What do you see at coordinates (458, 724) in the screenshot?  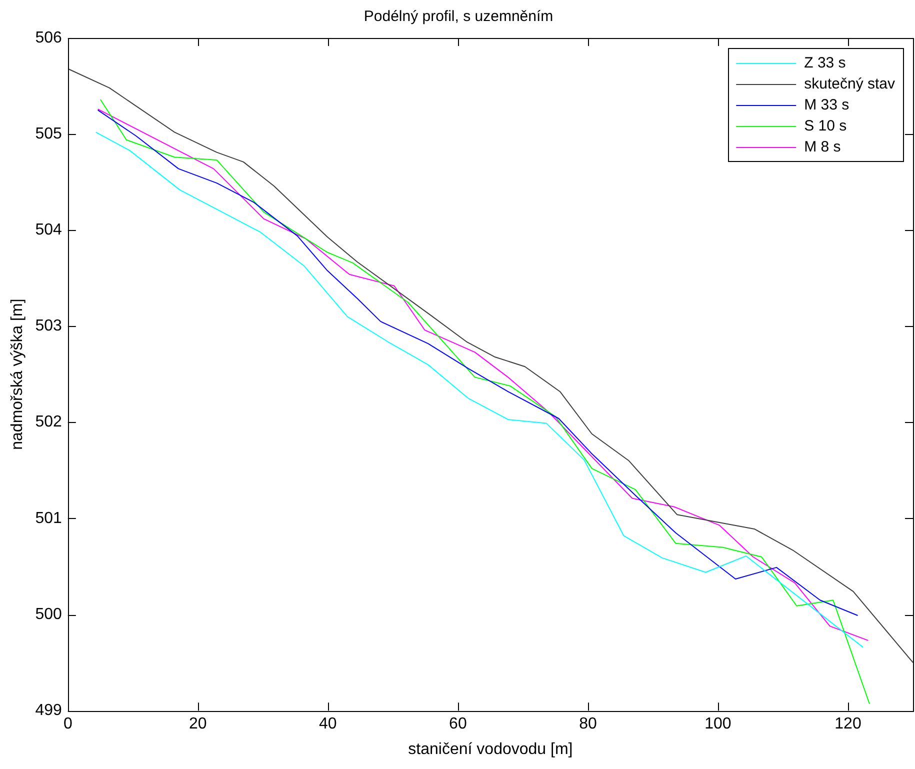 I see `x-tick-label: 60` at bounding box center [458, 724].